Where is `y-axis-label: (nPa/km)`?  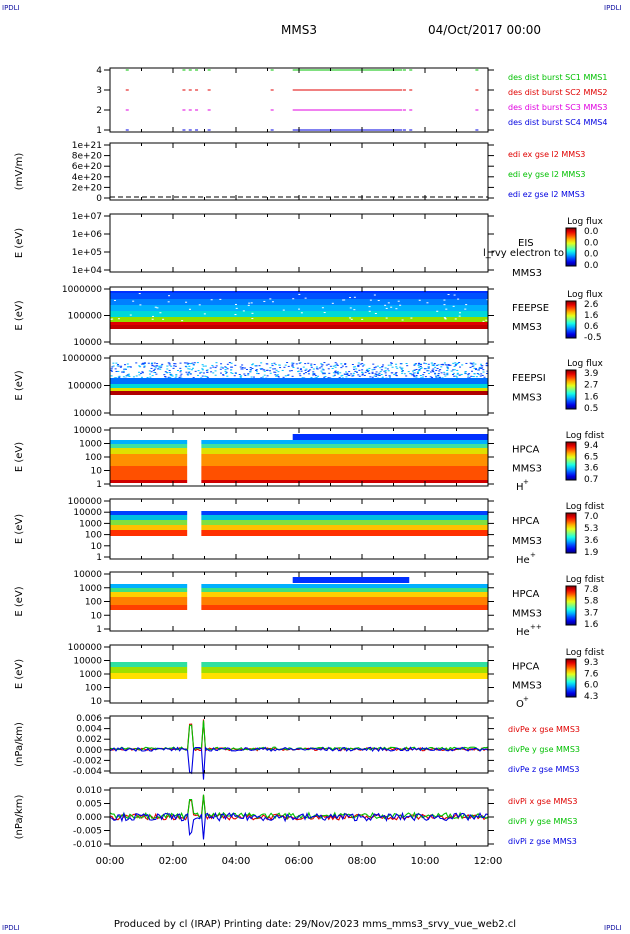 y-axis-label: (nPa/km) is located at coordinates (19, 817).